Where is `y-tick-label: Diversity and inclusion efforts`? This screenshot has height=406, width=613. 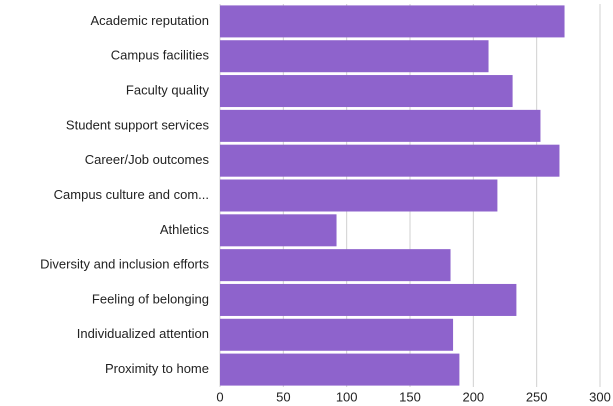
y-tick-label: Diversity and inclusion efforts is located at coordinates (124, 264).